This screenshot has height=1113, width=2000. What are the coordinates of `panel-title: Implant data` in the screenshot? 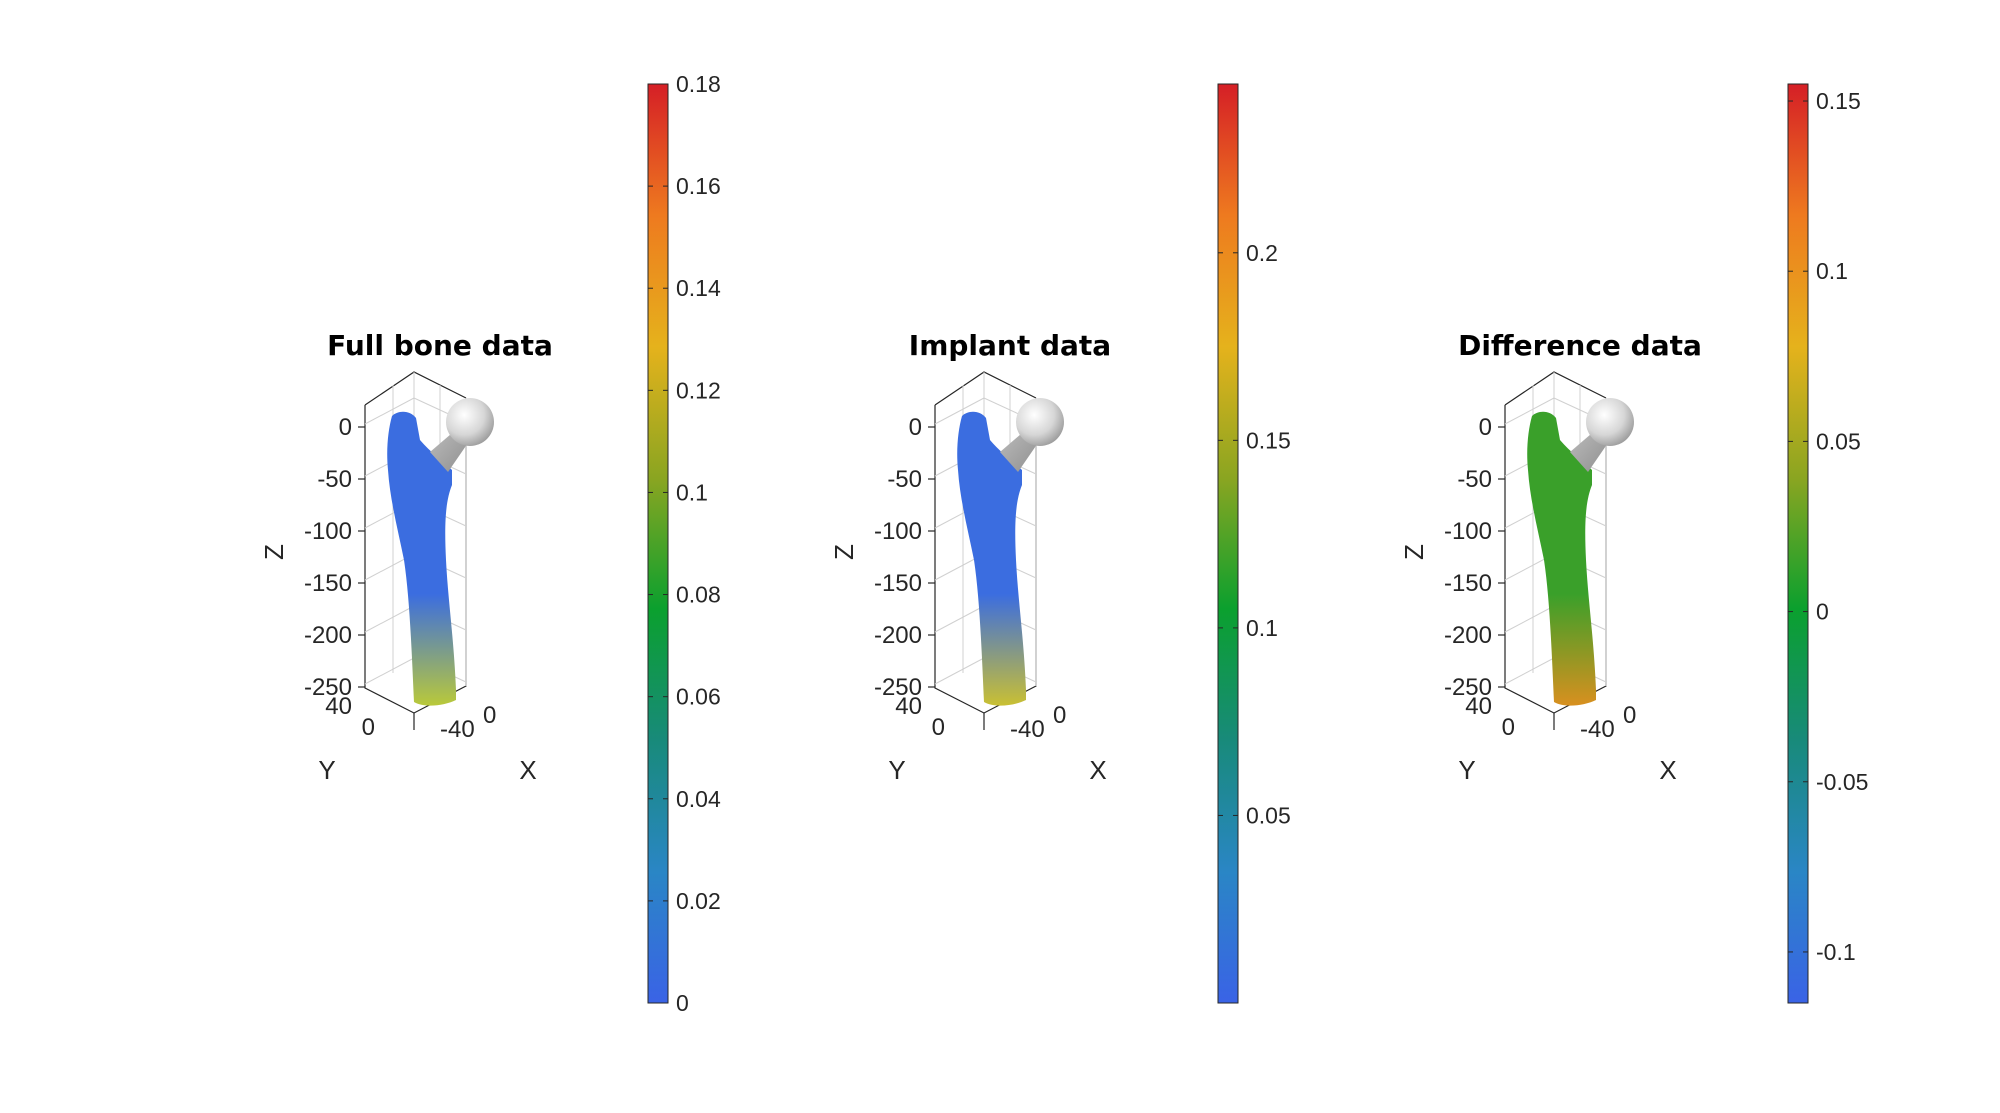 It's located at (1010, 345).